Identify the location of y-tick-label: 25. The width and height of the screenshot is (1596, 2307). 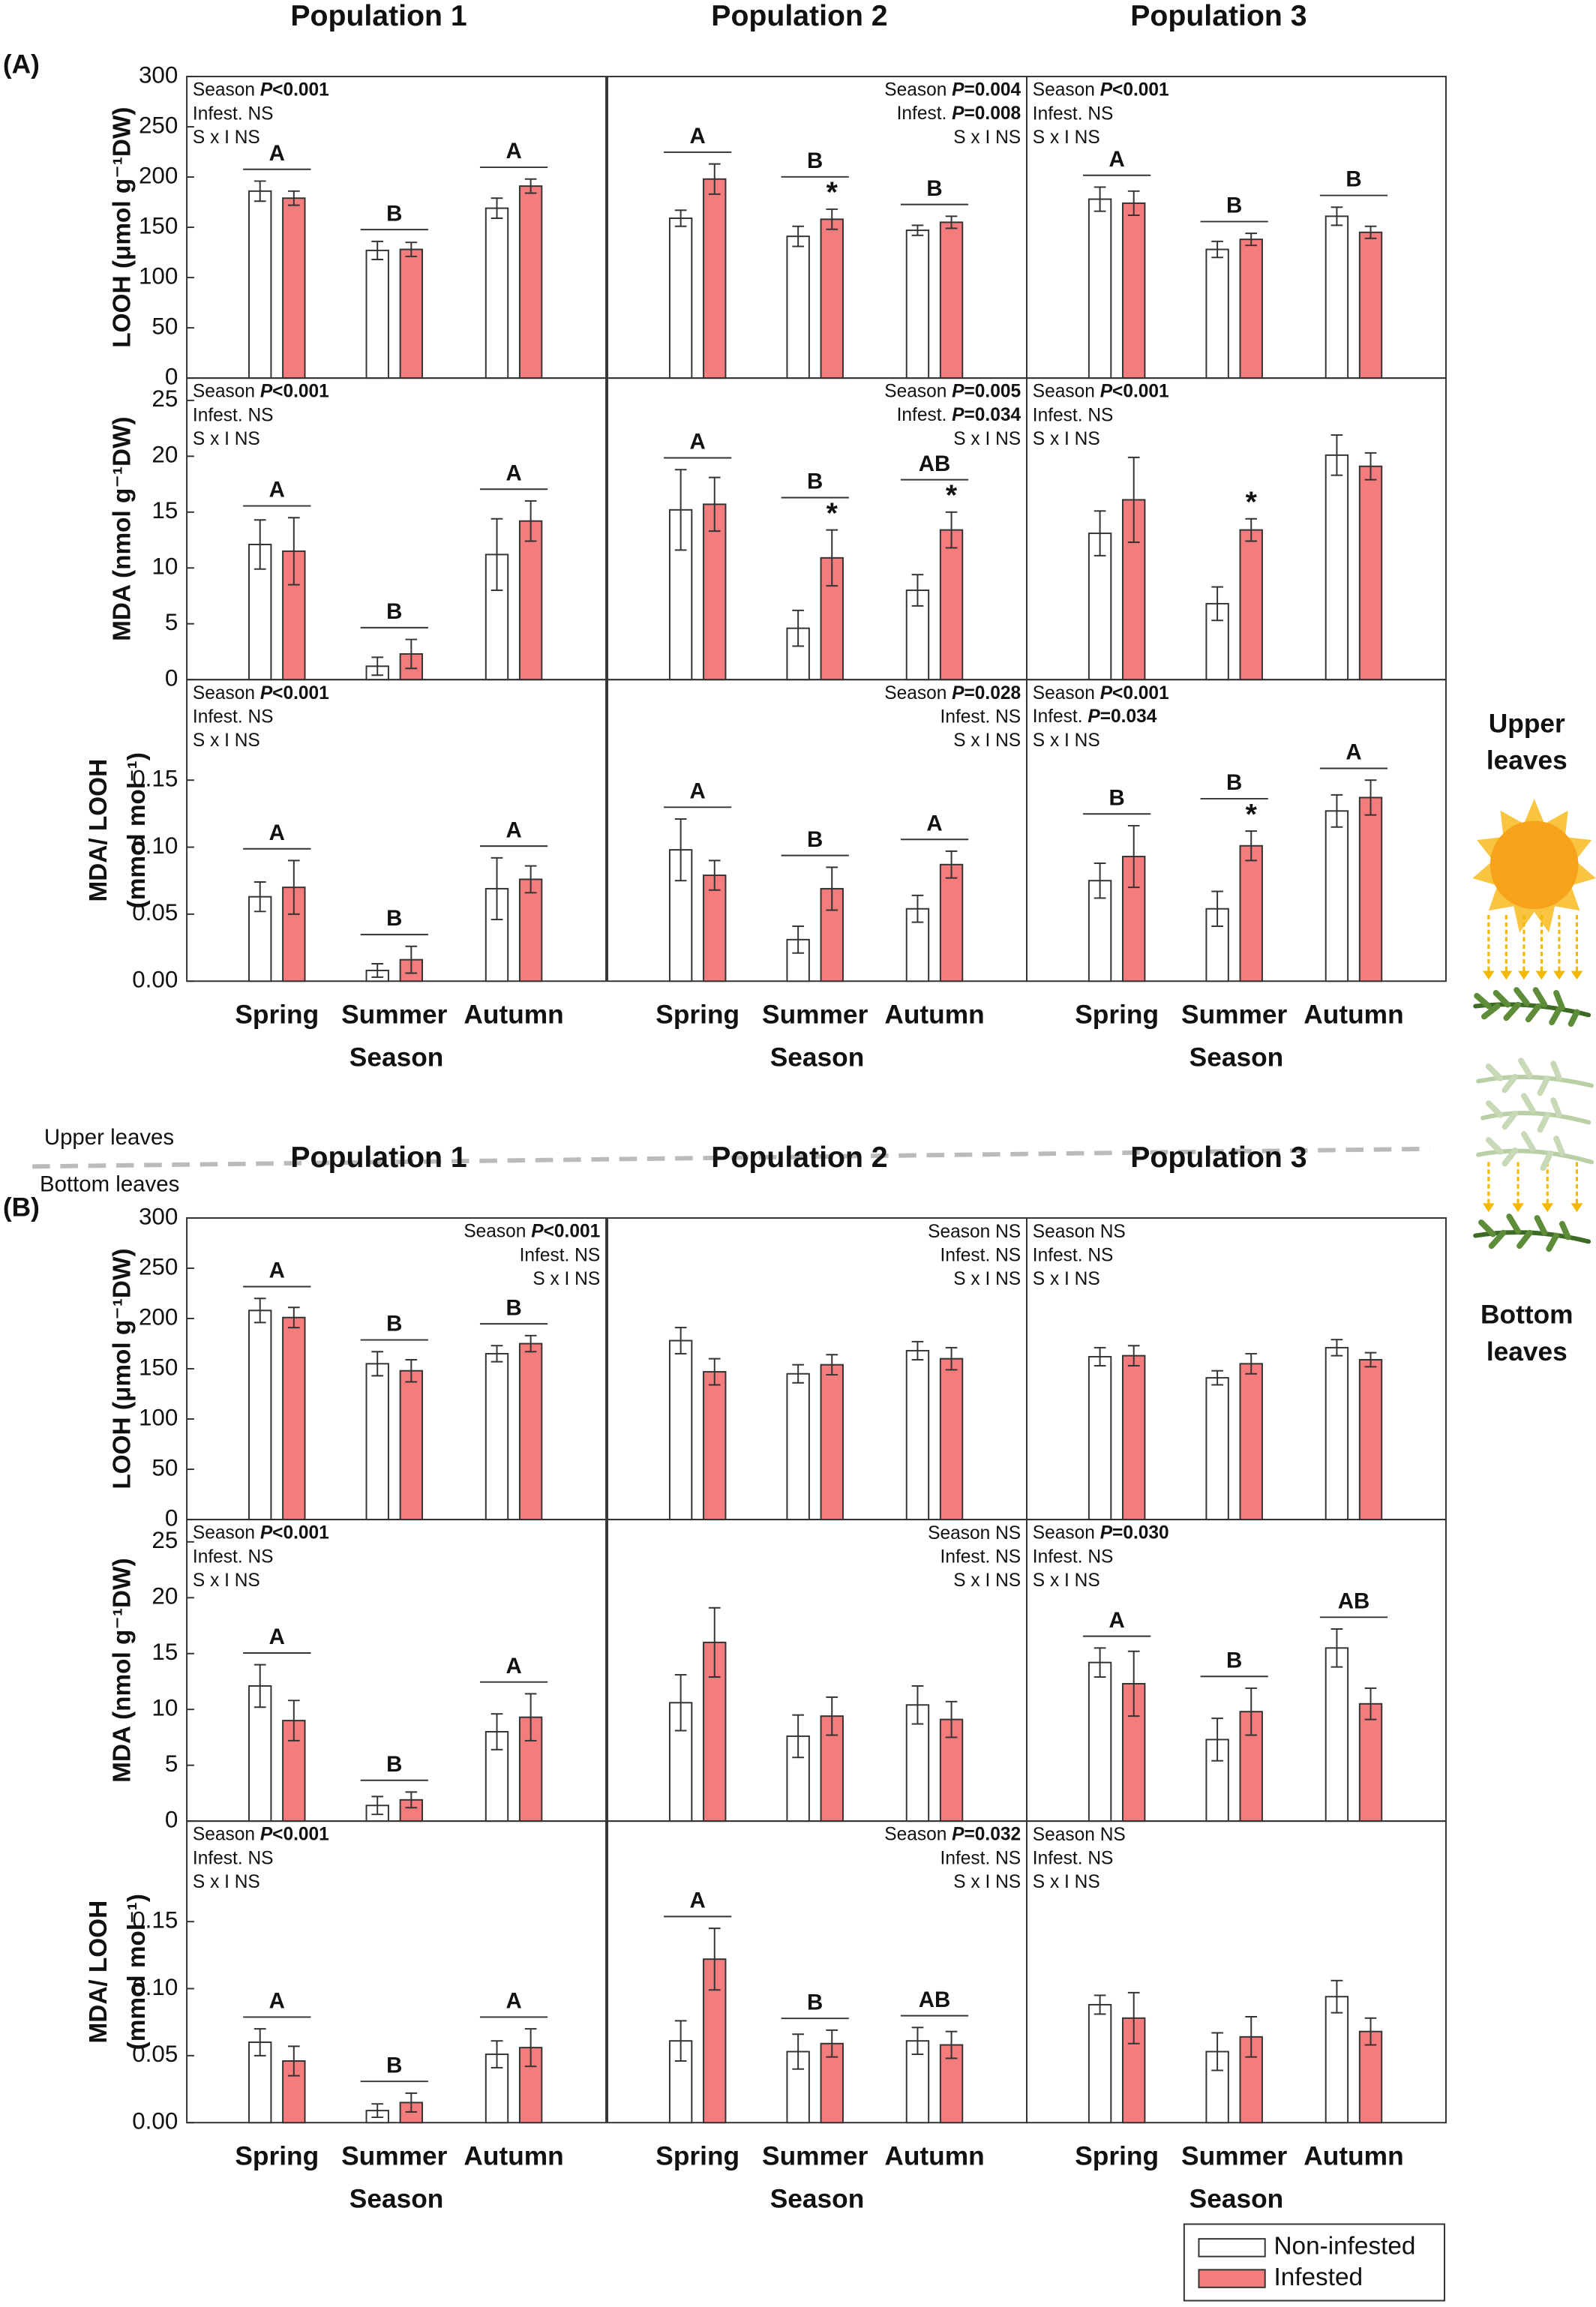
(165, 1540).